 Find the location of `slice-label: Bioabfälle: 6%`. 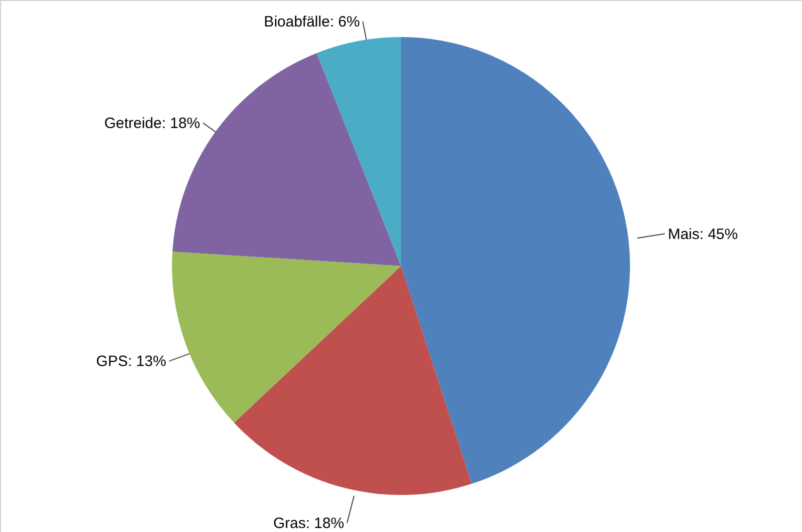

slice-label: Bioabfälle: 6% is located at coordinates (312, 22).